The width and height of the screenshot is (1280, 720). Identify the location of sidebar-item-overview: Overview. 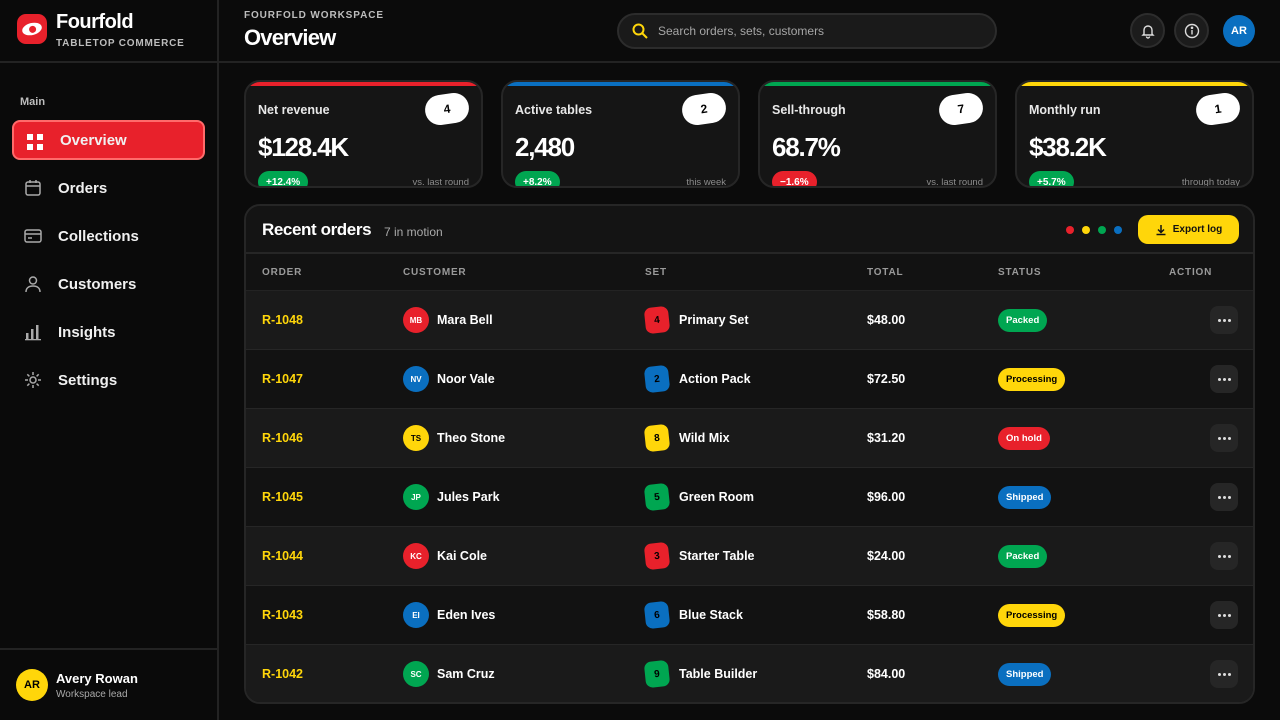
(108, 140).